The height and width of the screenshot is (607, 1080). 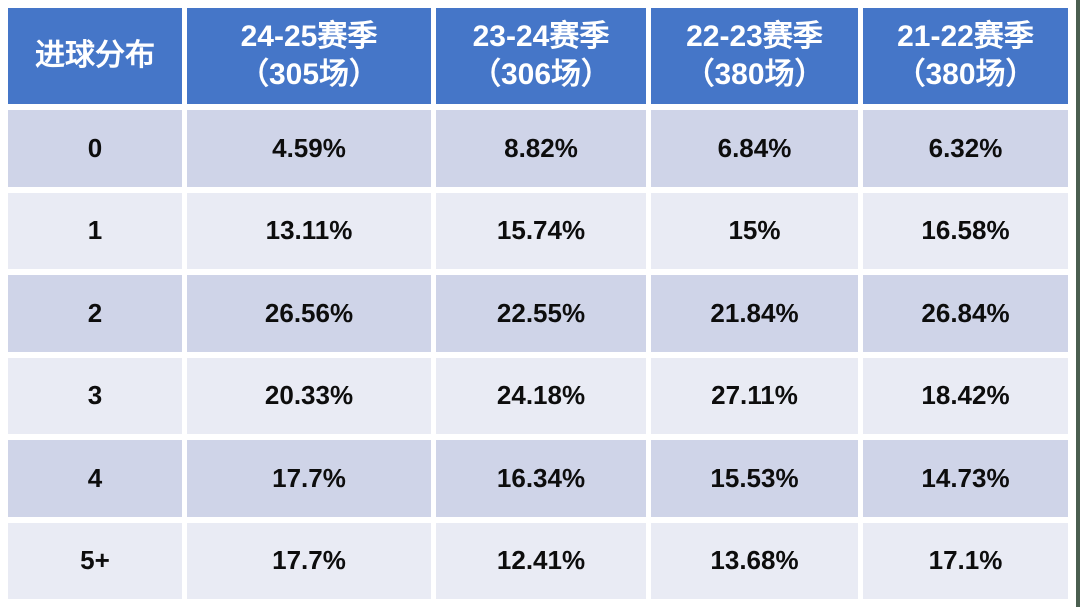 I want to click on row-label: 1, so click(x=95, y=230).